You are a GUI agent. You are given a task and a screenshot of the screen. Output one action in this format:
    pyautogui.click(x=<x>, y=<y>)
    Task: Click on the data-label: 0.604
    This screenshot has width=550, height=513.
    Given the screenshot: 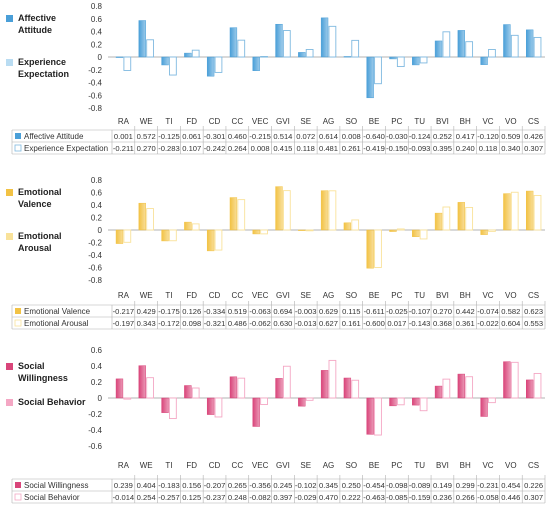 What is the action you would take?
    pyautogui.click(x=510, y=323)
    